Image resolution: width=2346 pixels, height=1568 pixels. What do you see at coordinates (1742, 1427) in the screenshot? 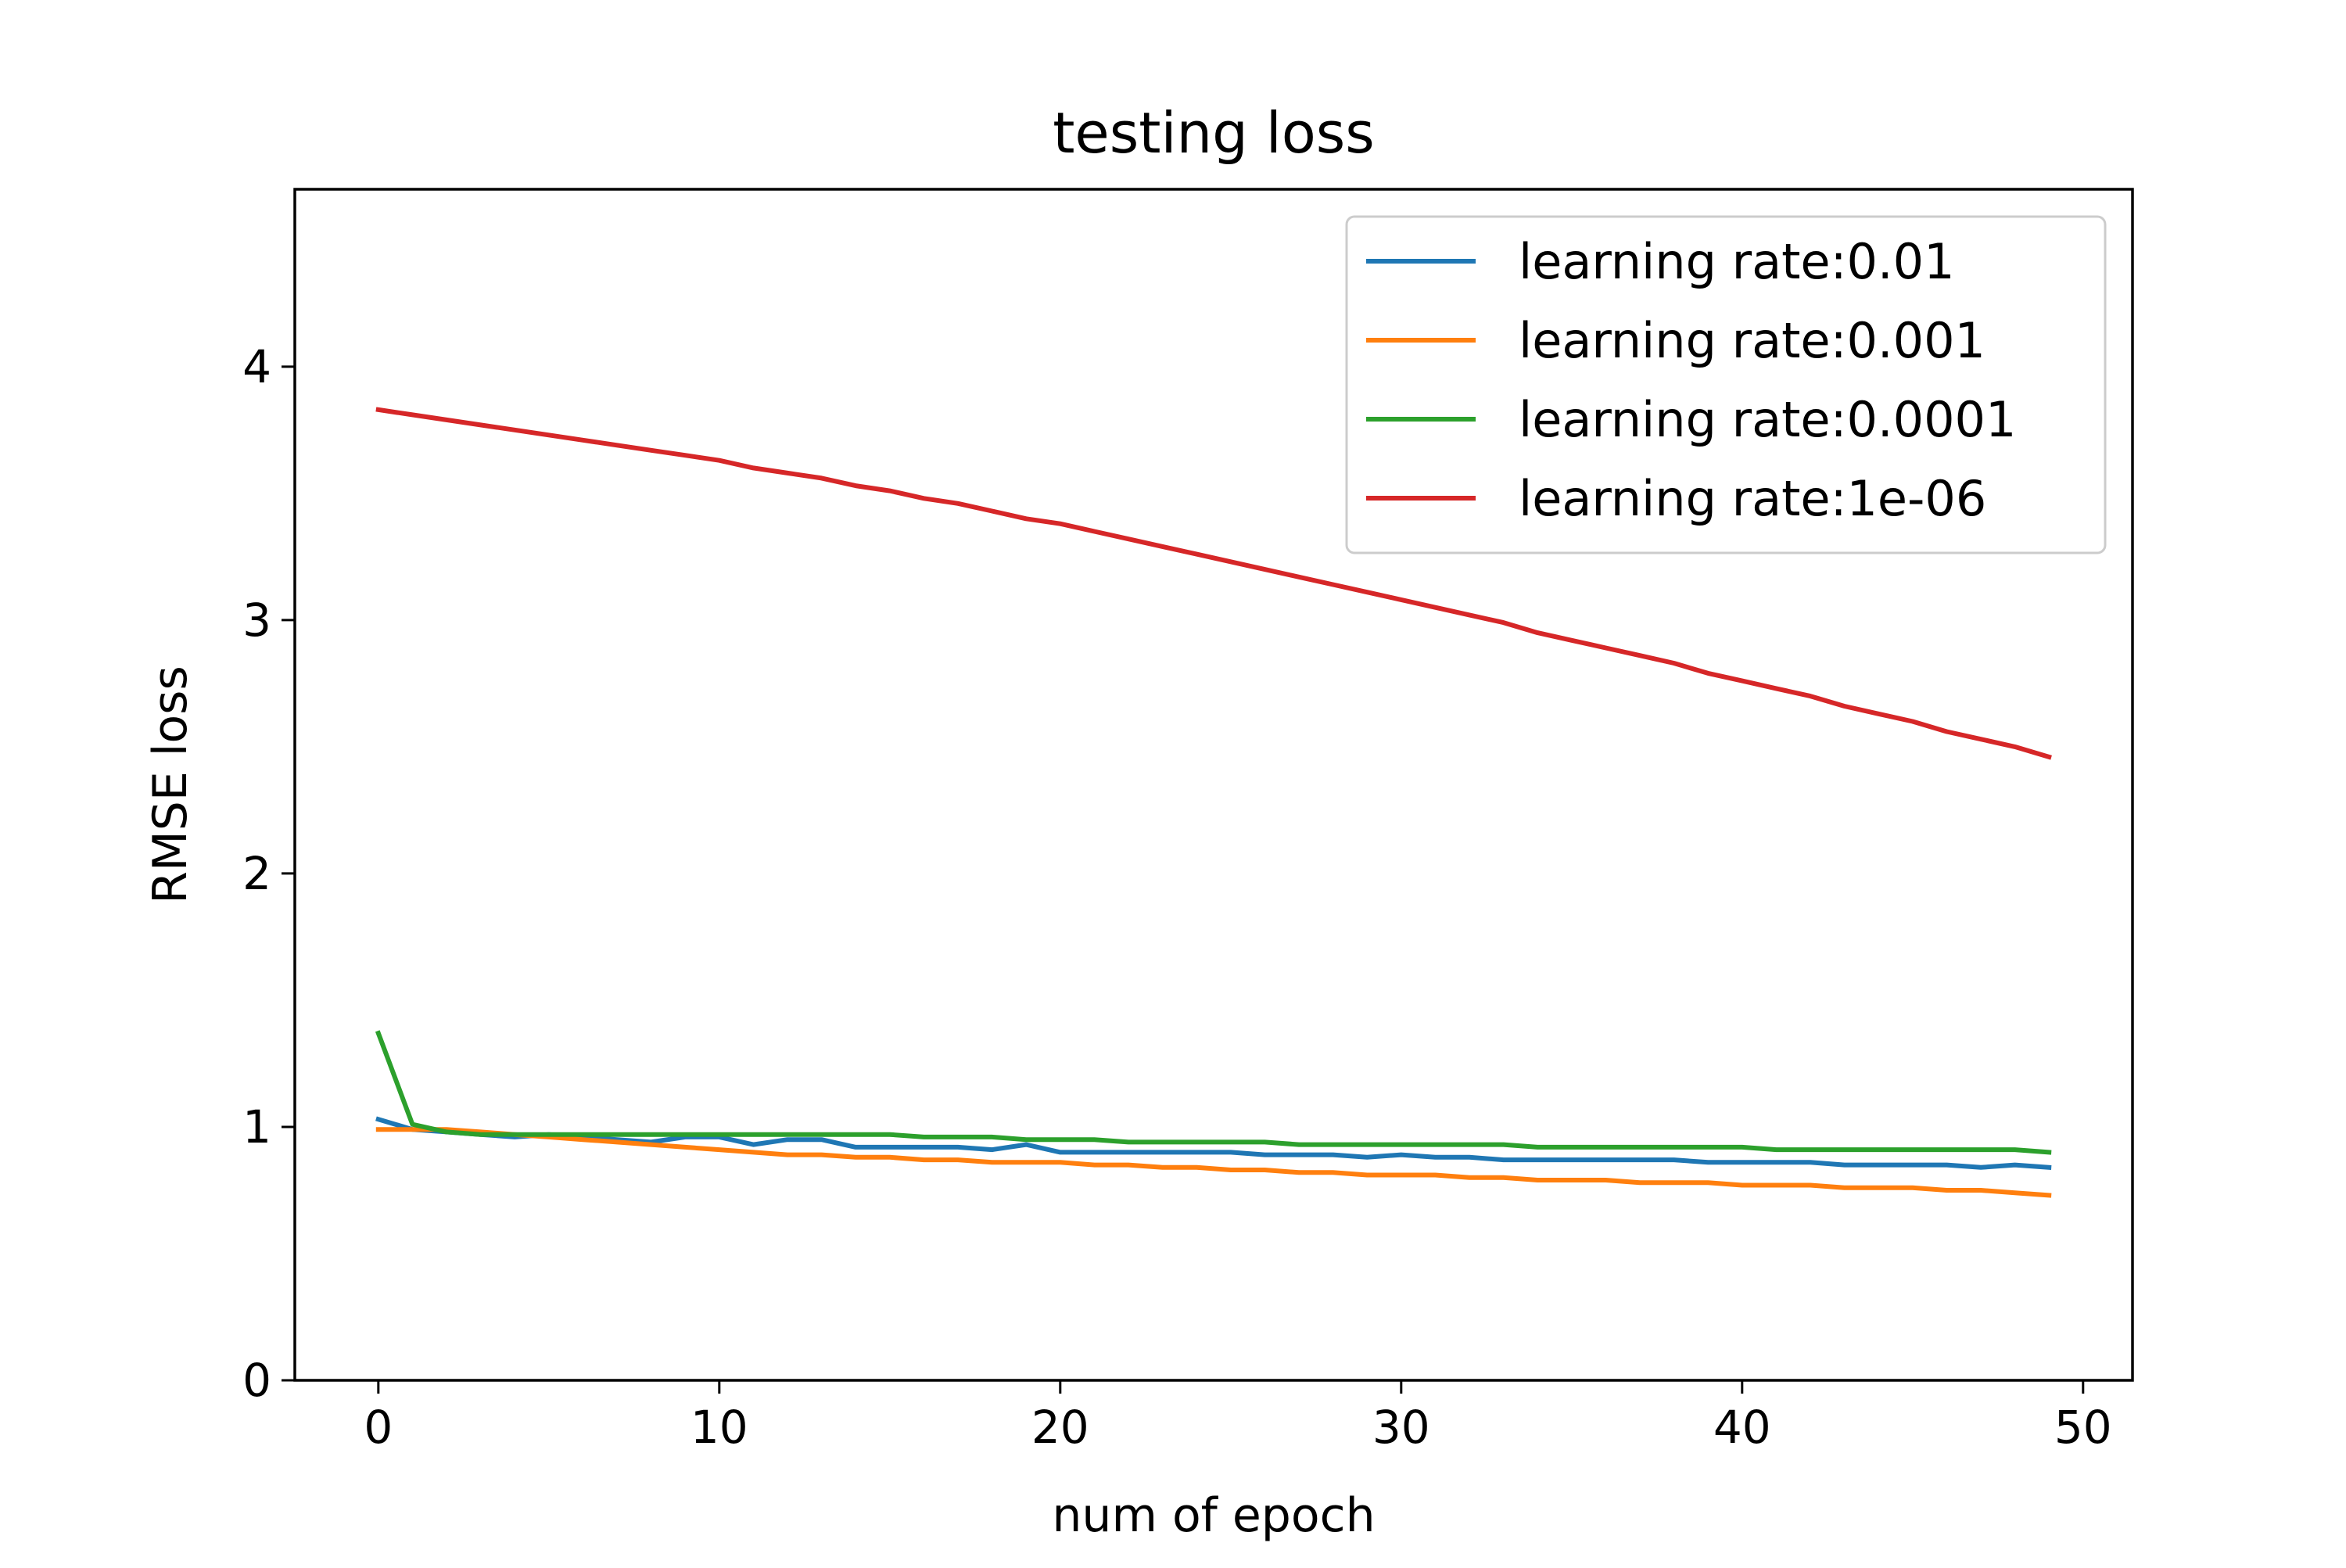
I see `x-tick-label: 40` at bounding box center [1742, 1427].